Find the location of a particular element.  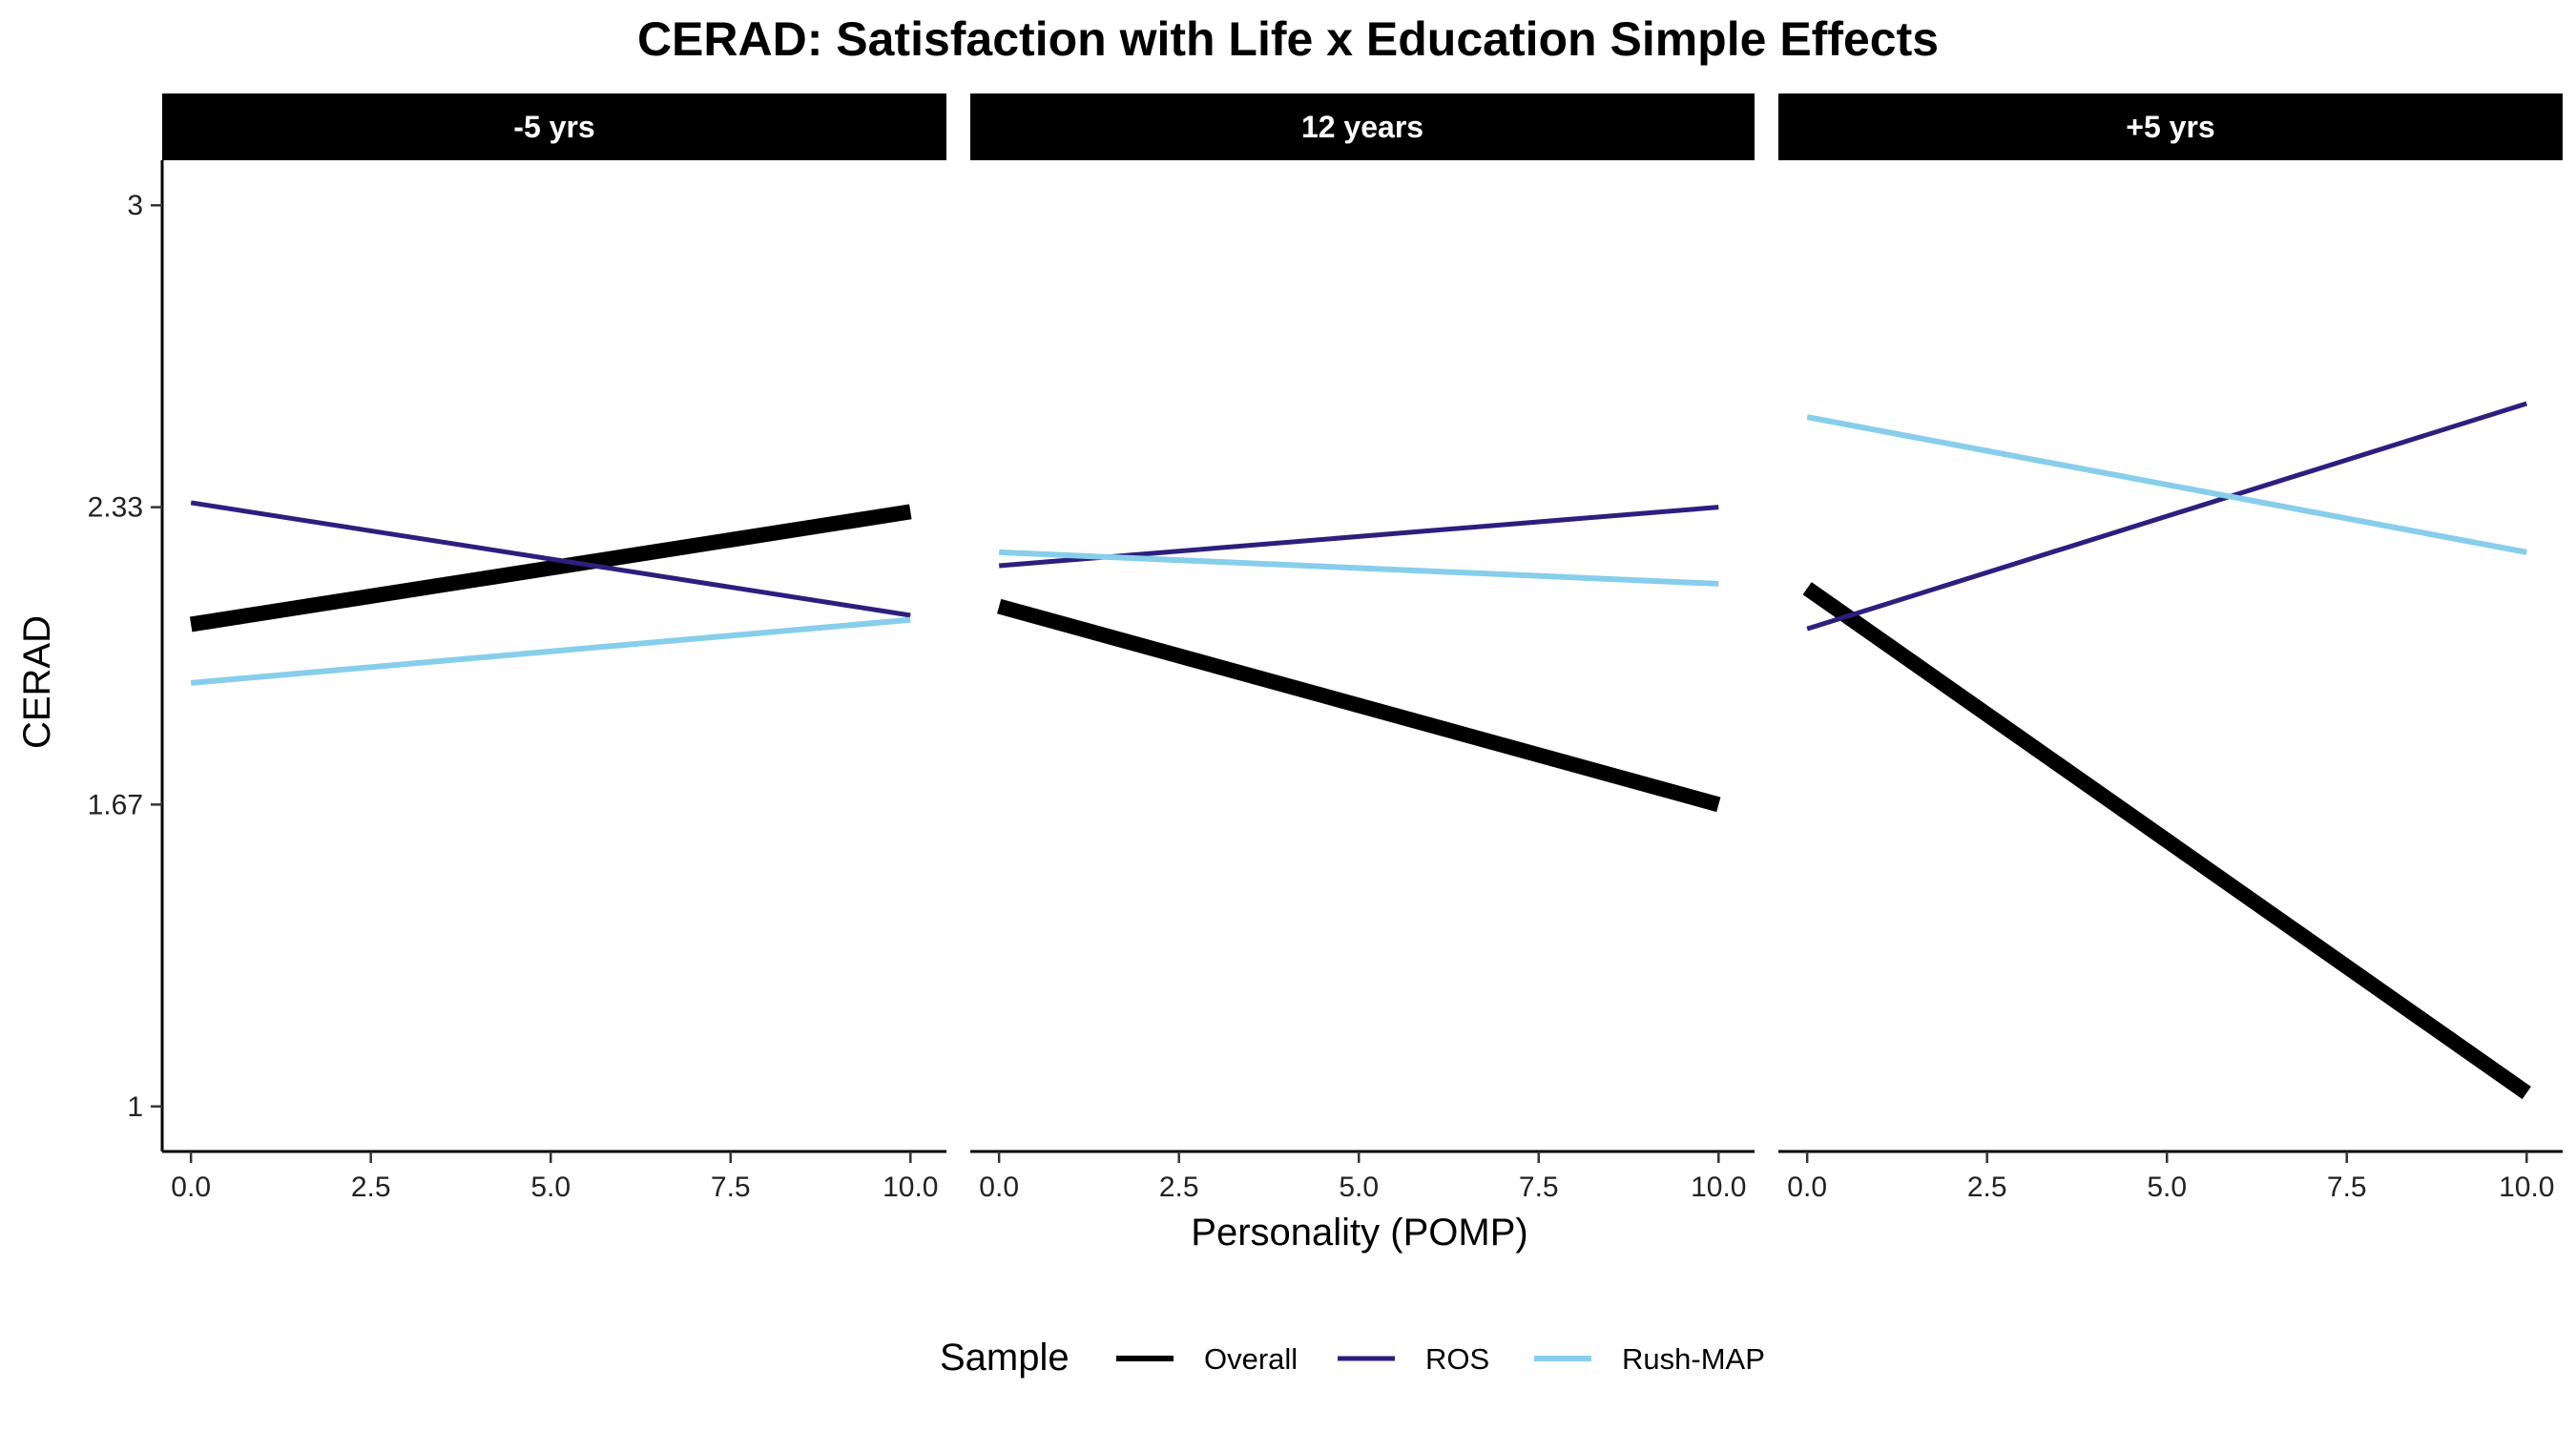

series-line-overall-12-years is located at coordinates (1359, 705).